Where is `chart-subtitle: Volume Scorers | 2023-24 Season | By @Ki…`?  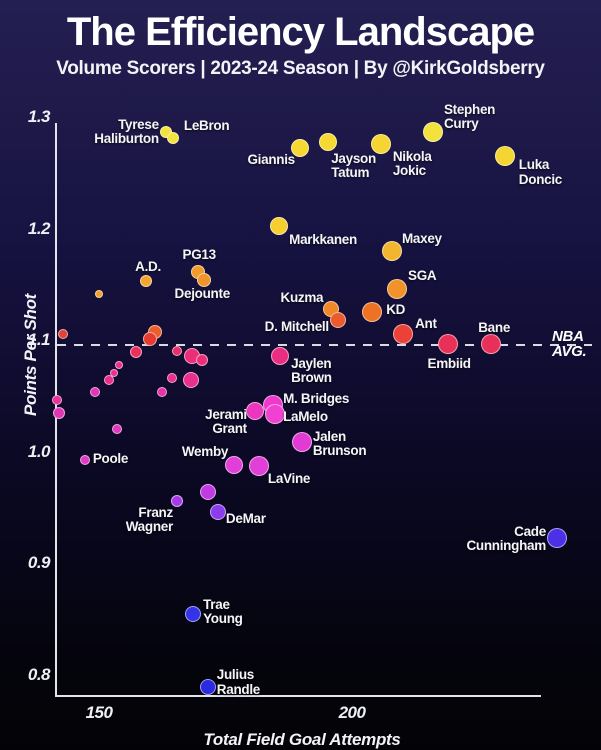 chart-subtitle: Volume Scorers | 2023-24 Season | By @Ki… is located at coordinates (300, 68).